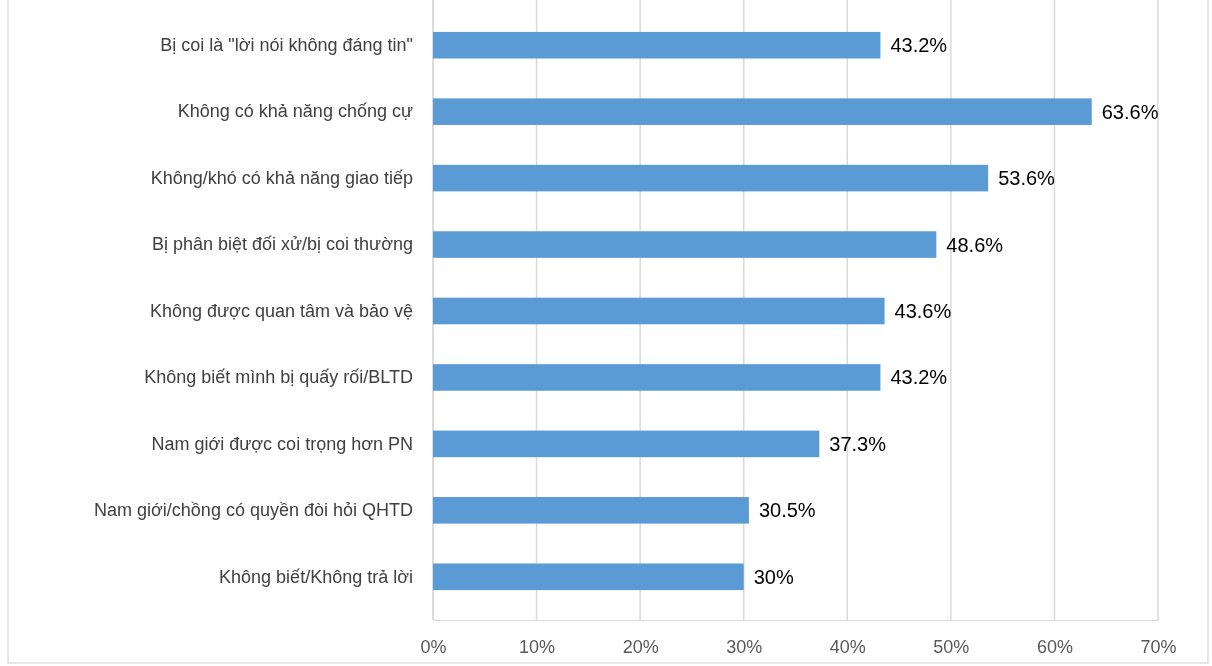 This screenshot has height=666, width=1212. Describe the element at coordinates (316, 576) in the screenshot. I see `y-tick-label: Không biết/Không trả lời` at that location.